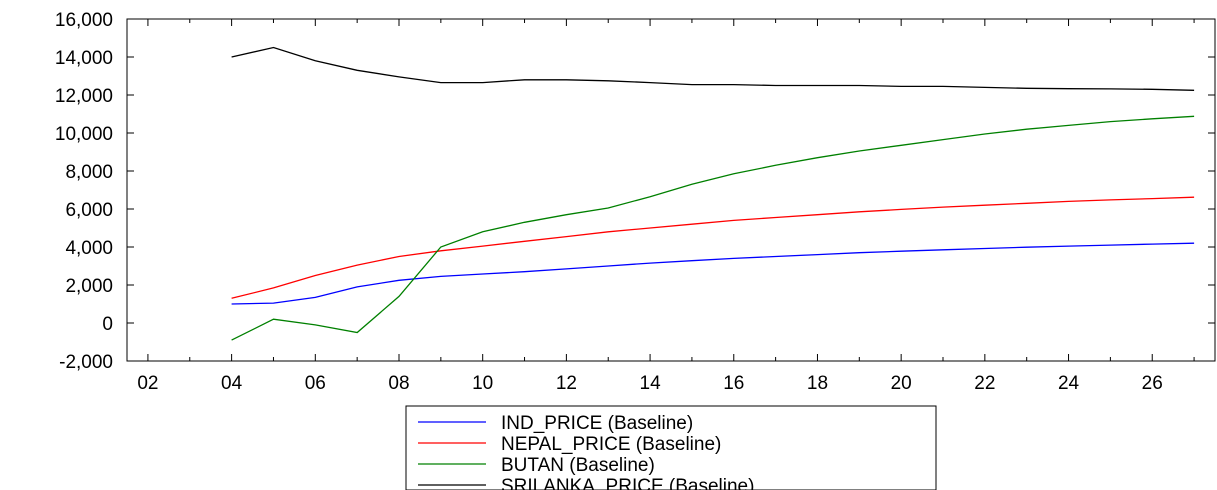 The image size is (1217, 490). What do you see at coordinates (482, 383) in the screenshot?
I see `x-tick-label: 10` at bounding box center [482, 383].